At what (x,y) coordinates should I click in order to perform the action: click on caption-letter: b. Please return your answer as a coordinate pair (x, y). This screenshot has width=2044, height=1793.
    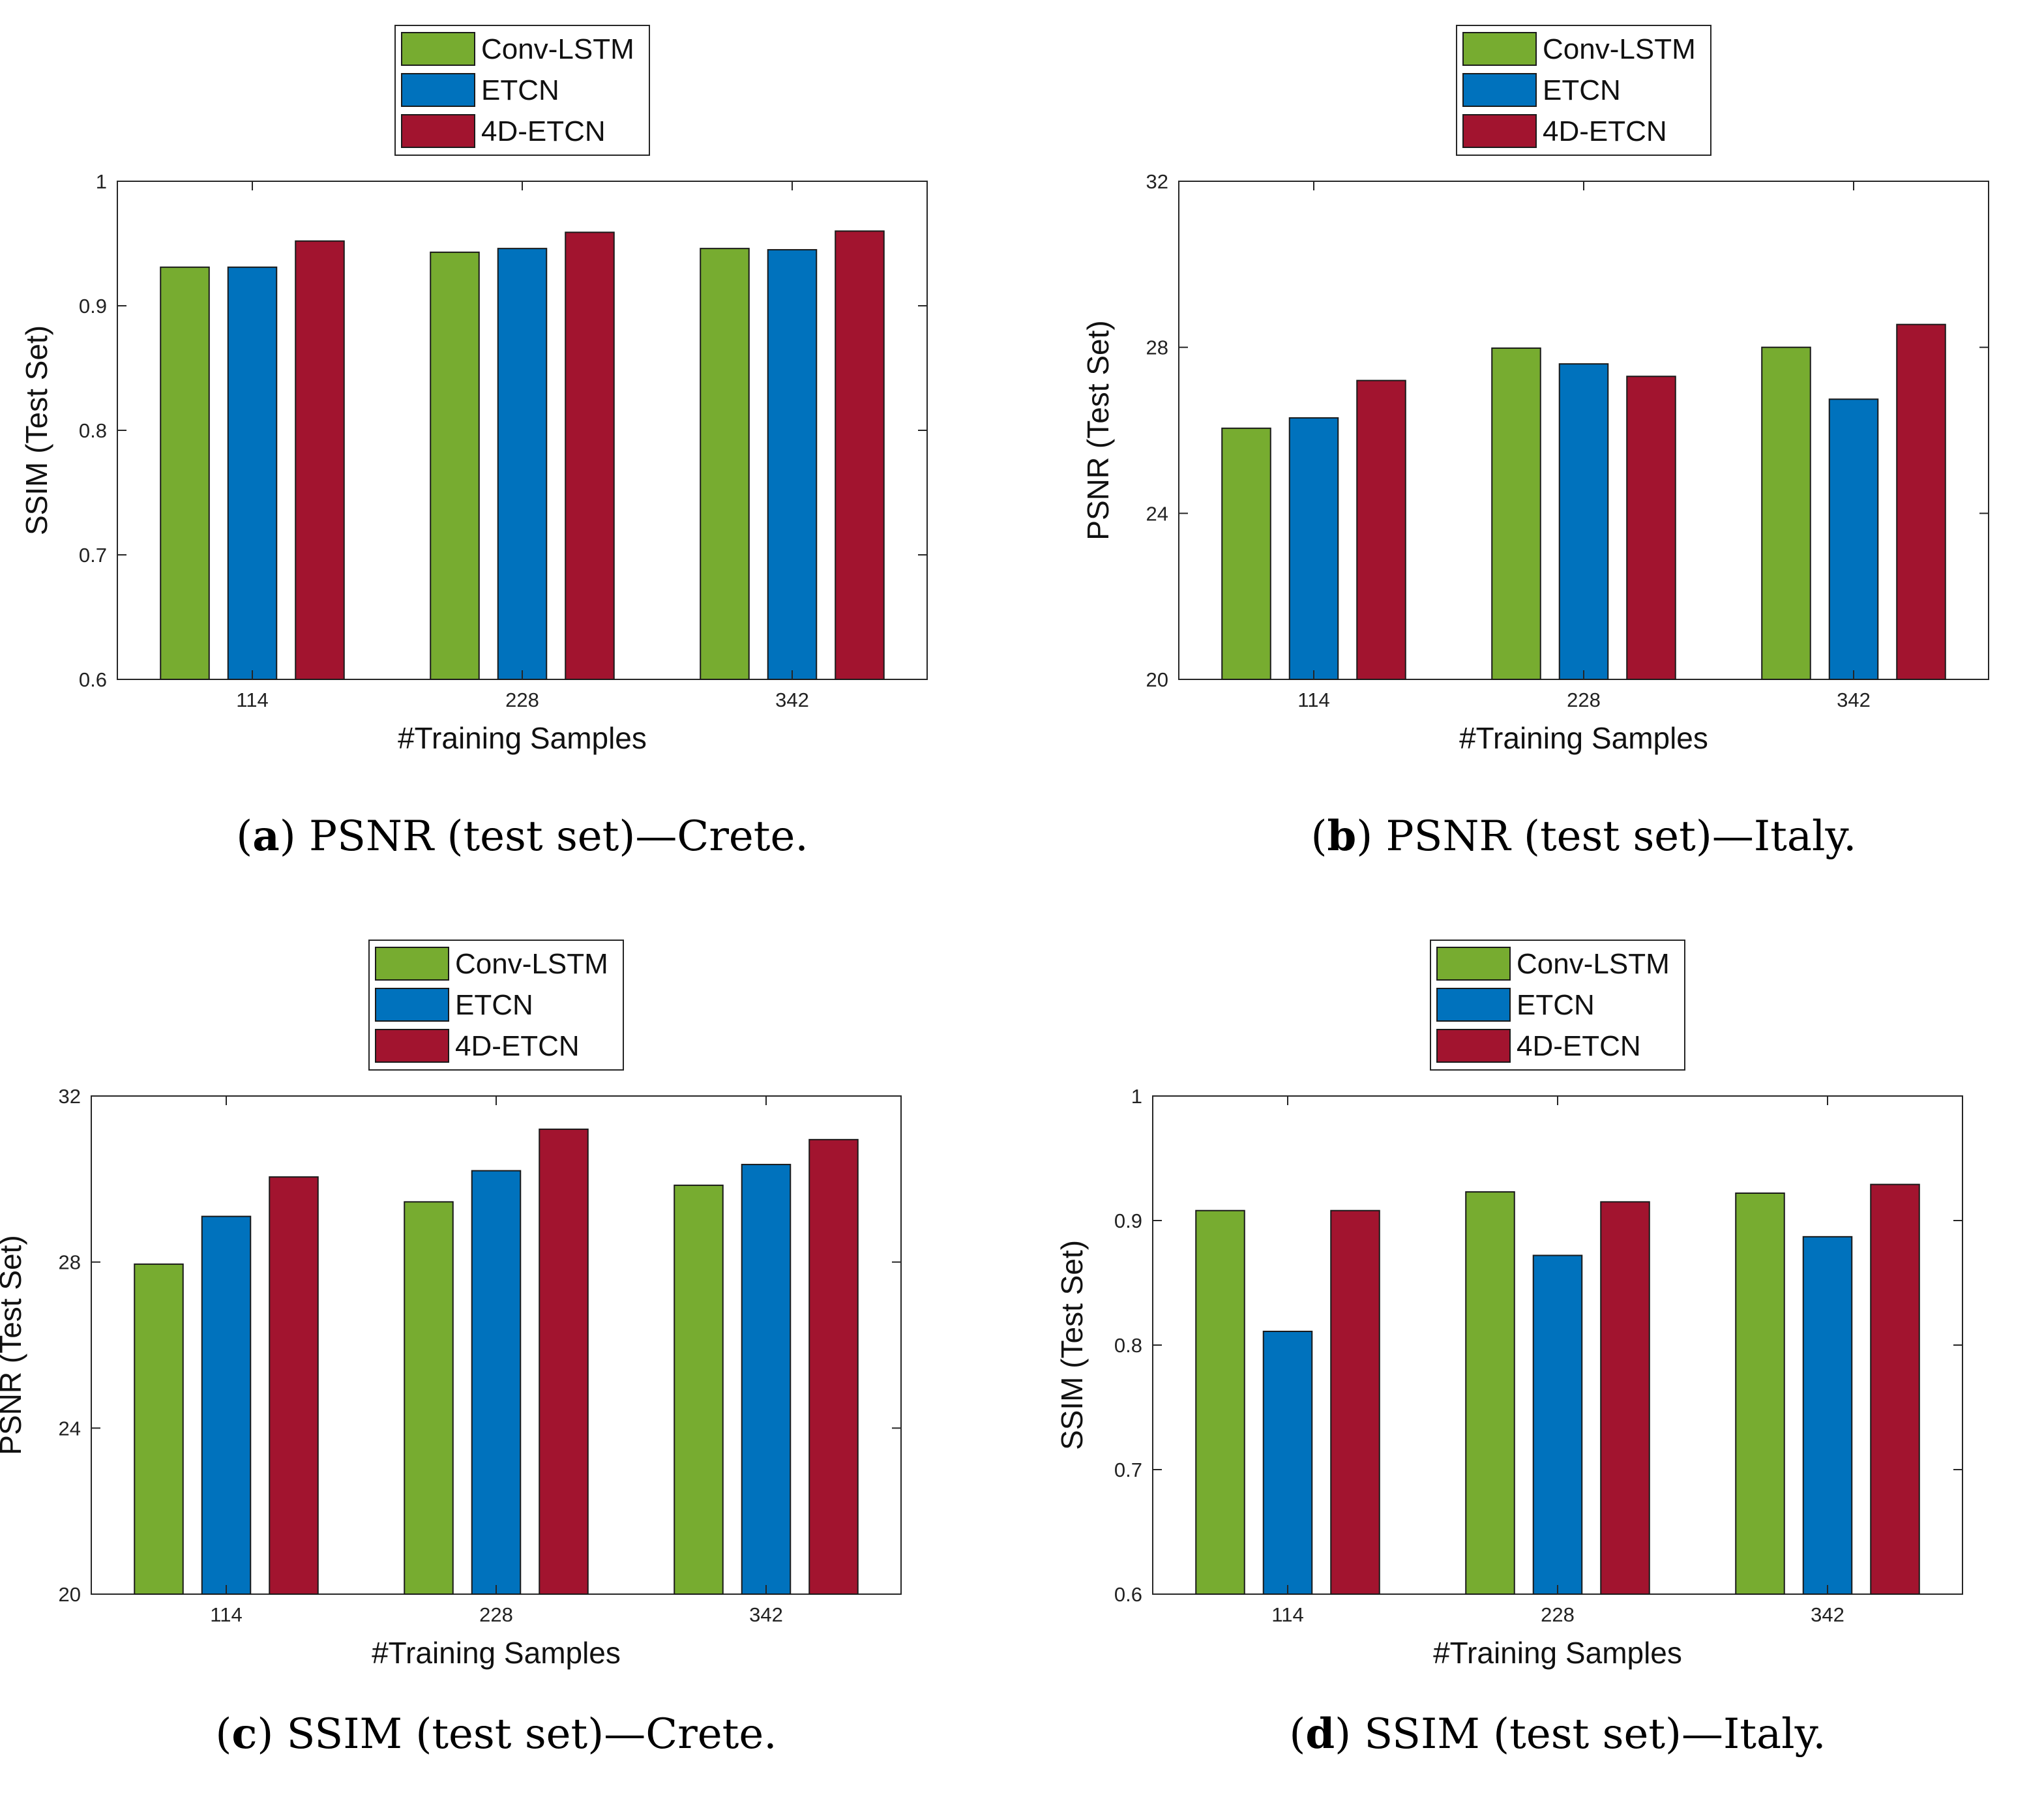
    Looking at the image, I should click on (1342, 836).